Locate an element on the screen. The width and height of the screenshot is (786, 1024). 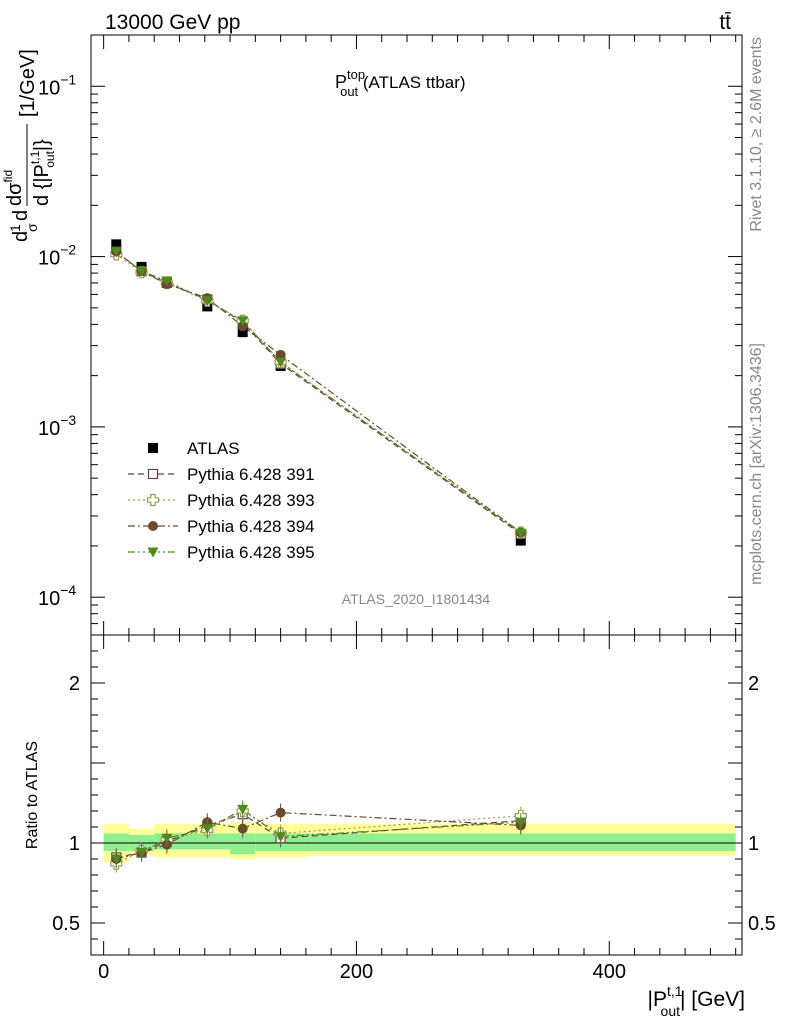
y-tick-label: 10⁻² is located at coordinates (57, 256).